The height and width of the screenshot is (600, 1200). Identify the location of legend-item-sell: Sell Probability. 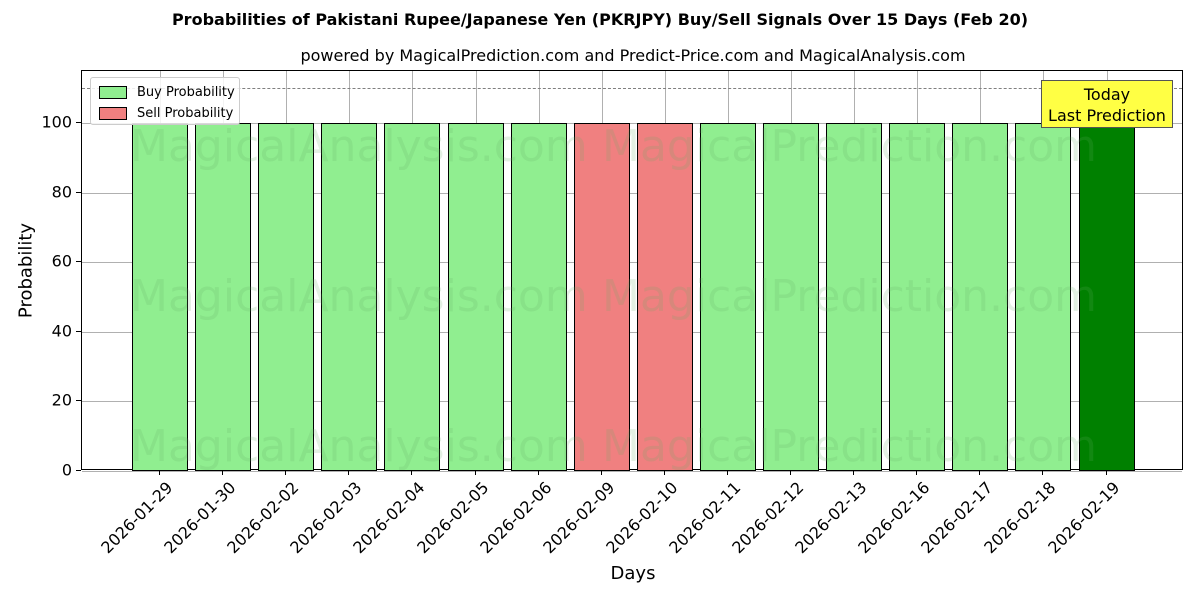
(166, 113).